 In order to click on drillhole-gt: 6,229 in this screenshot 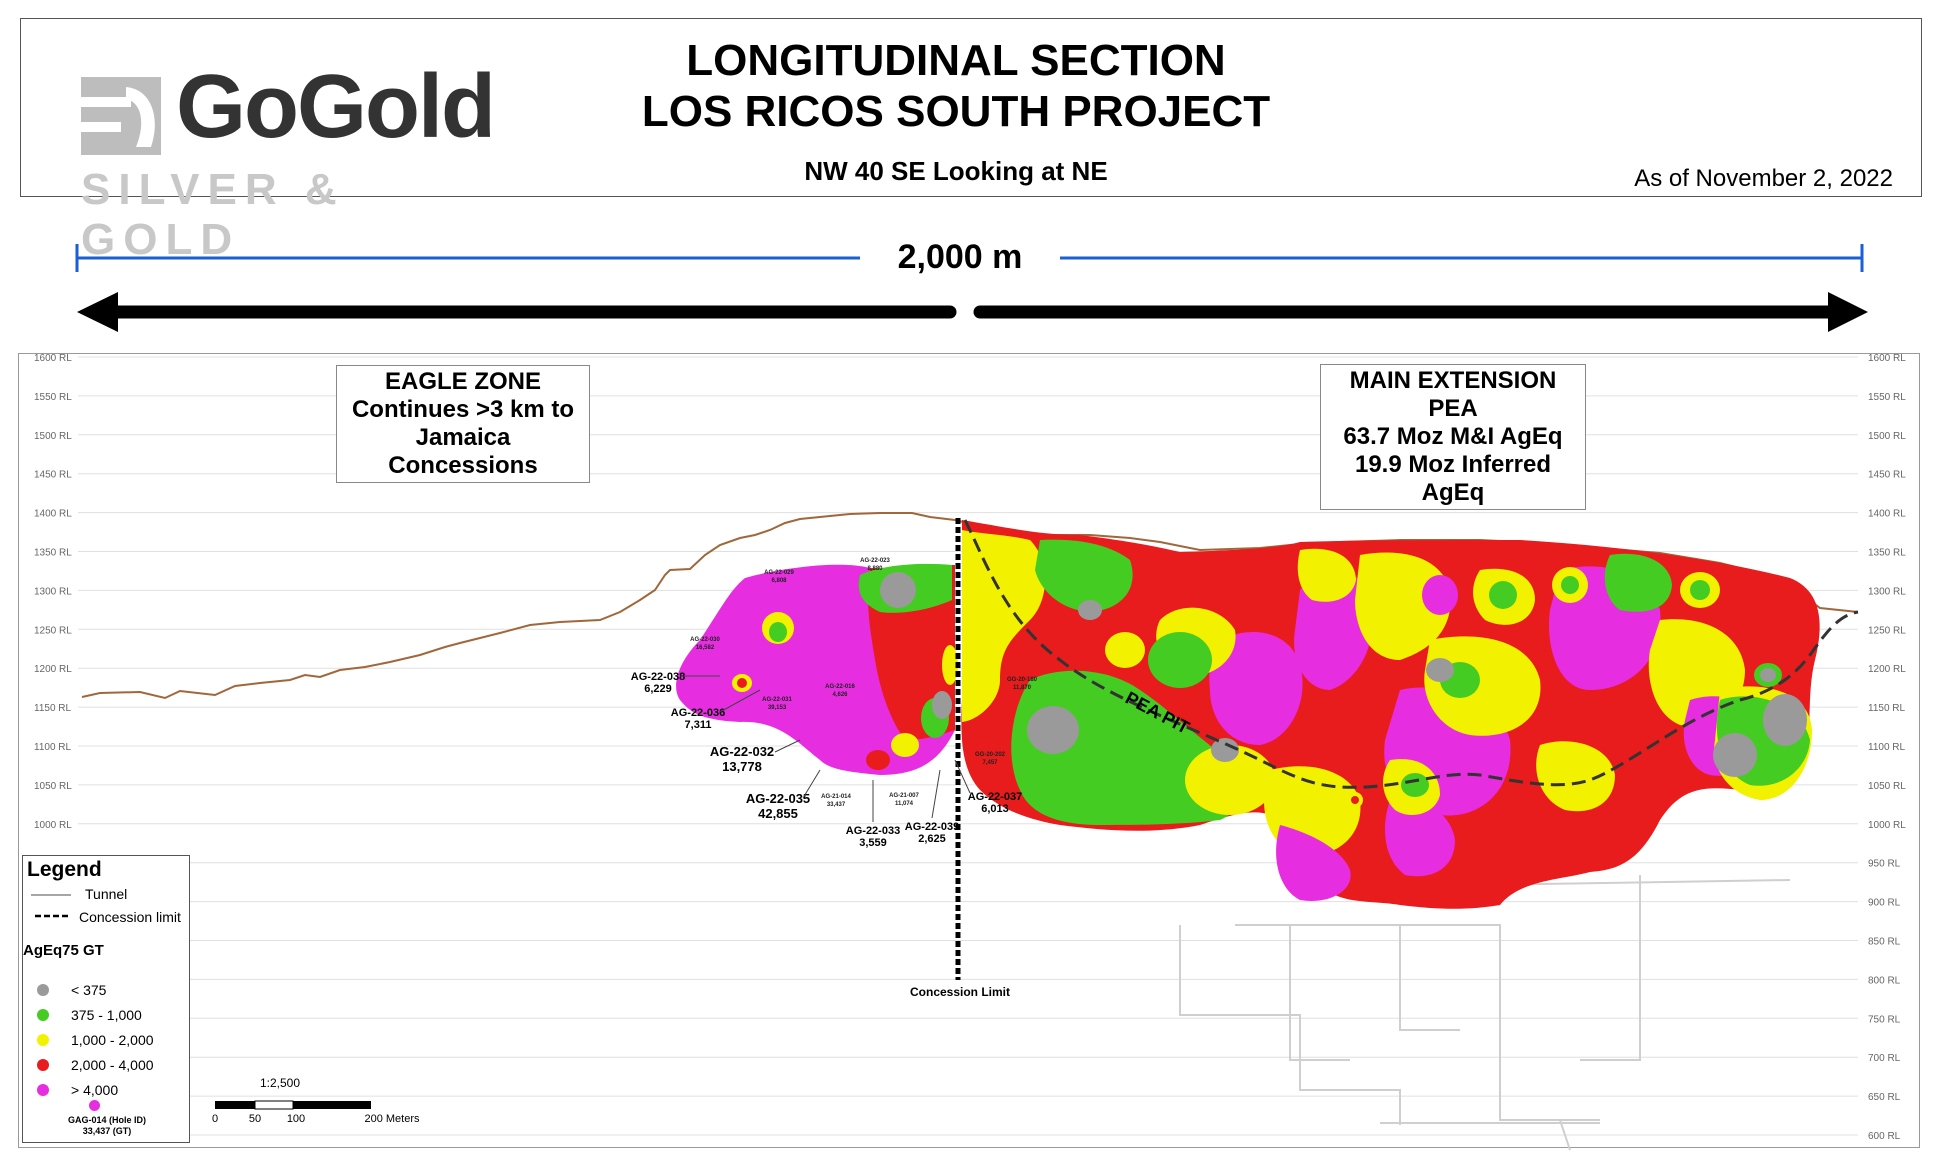, I will do `click(658, 689)`.